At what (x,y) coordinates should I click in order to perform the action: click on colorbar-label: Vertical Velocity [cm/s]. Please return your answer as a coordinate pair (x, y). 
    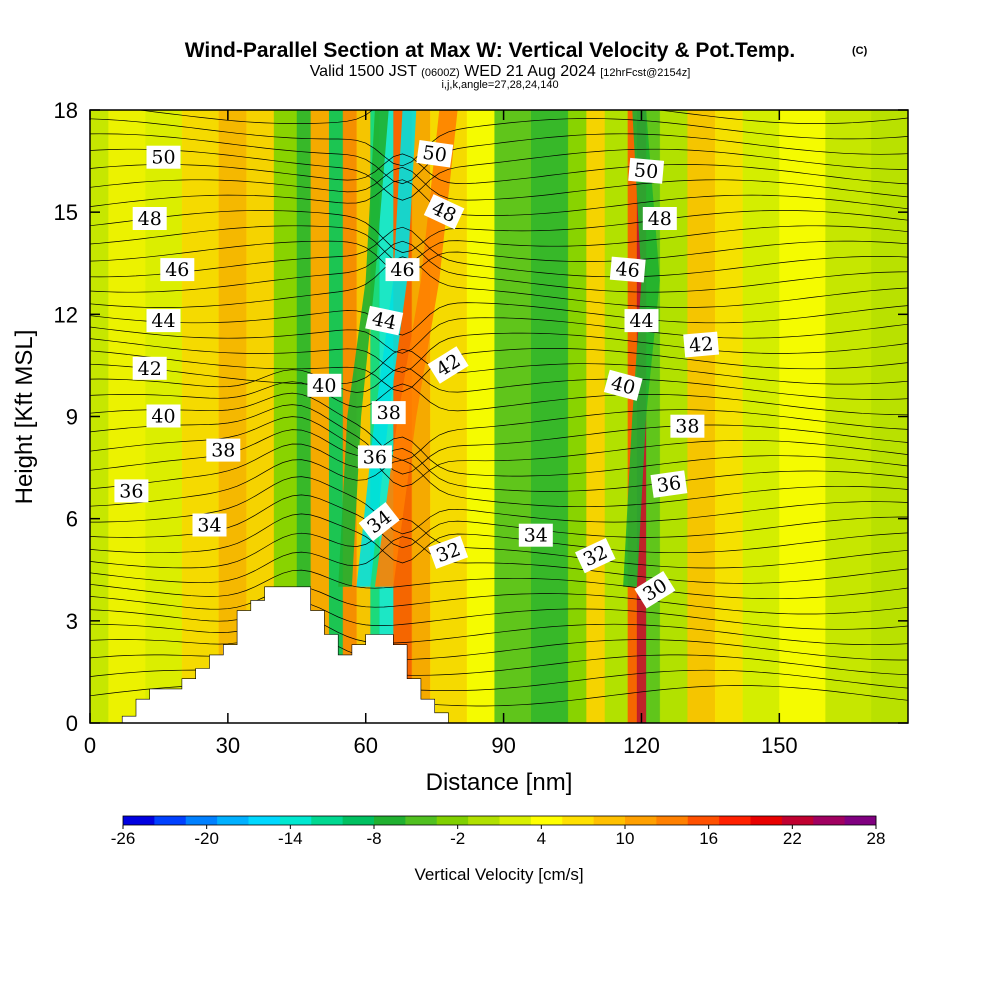
    Looking at the image, I should click on (498, 874).